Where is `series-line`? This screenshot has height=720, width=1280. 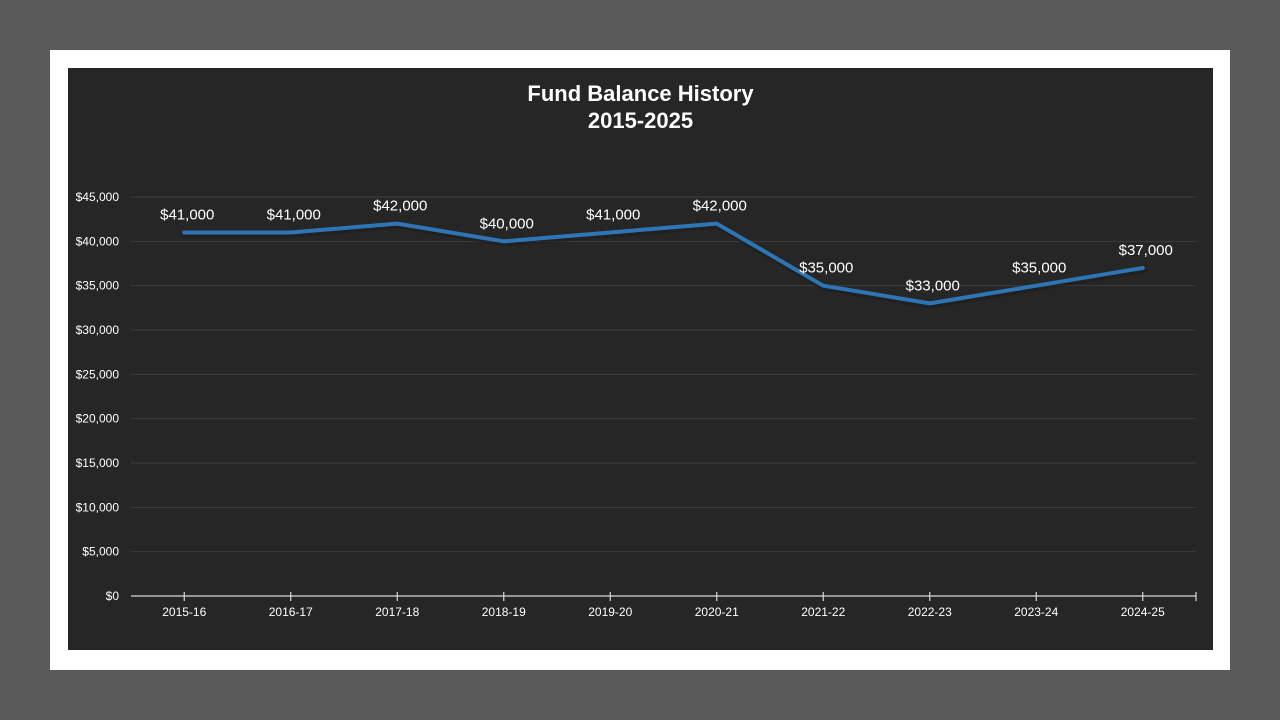
series-line is located at coordinates (663, 263).